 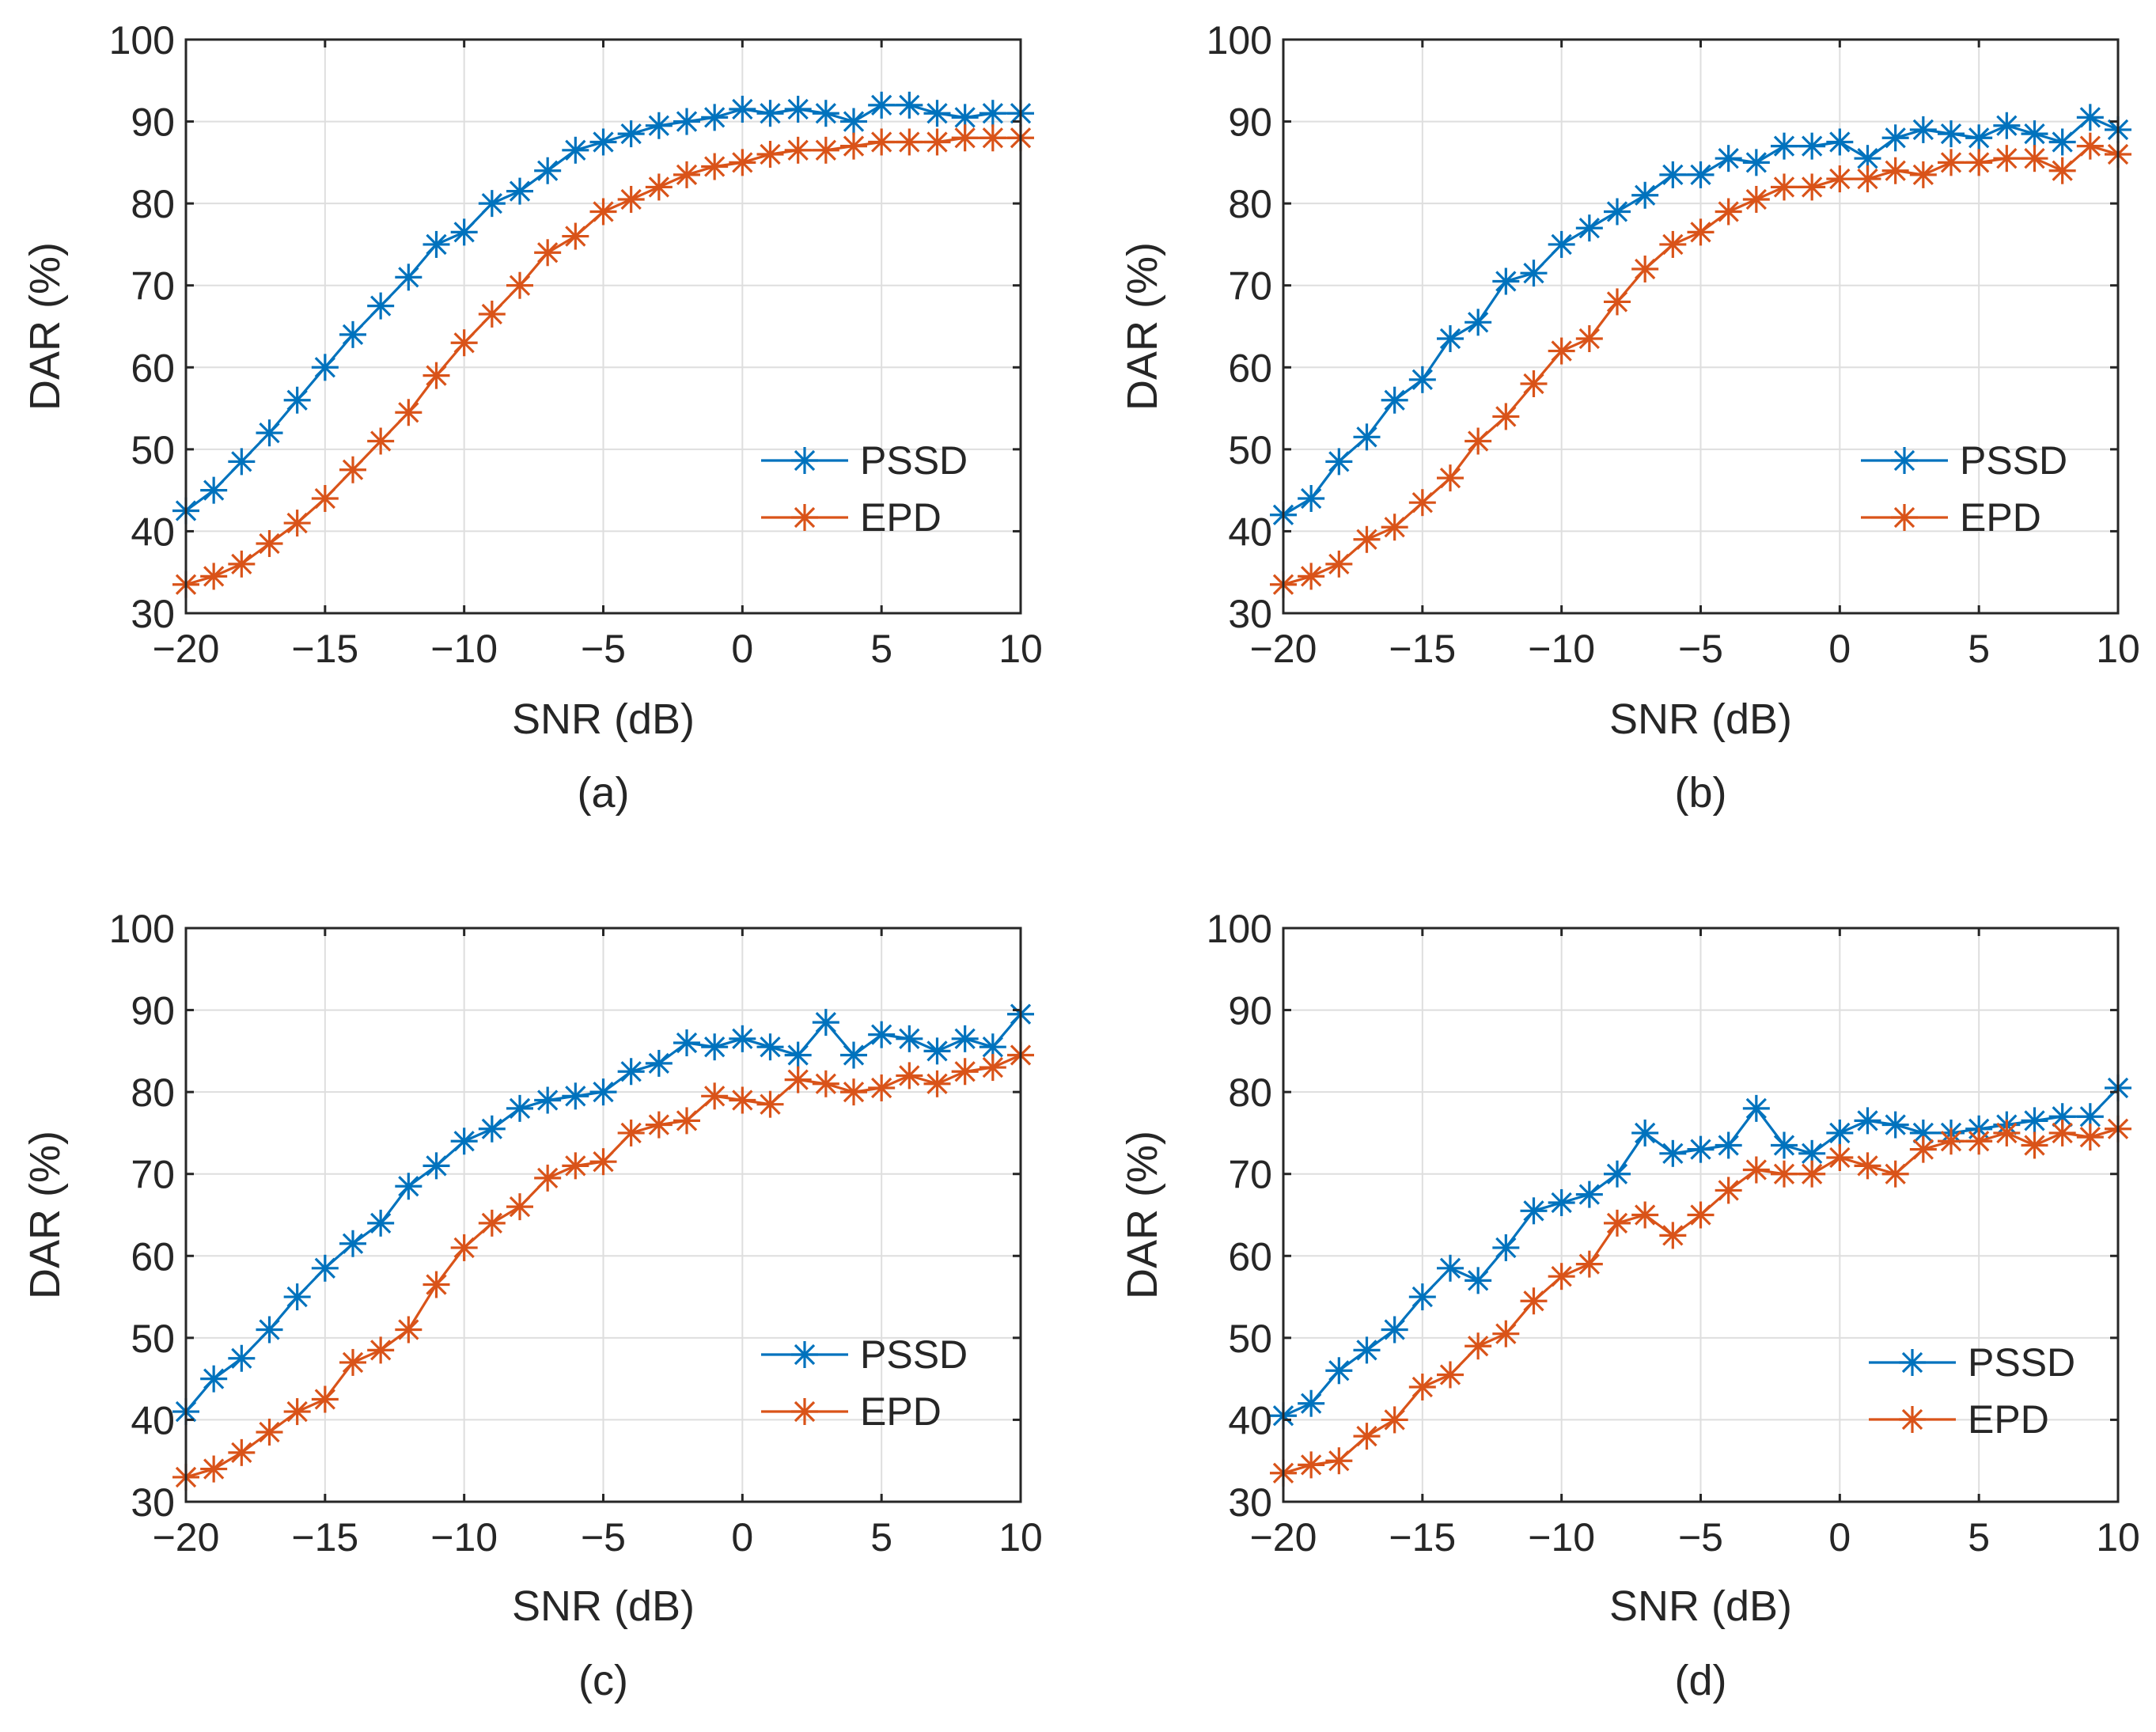 I want to click on y-axis-label: DAR (%), so click(x=1142, y=1215).